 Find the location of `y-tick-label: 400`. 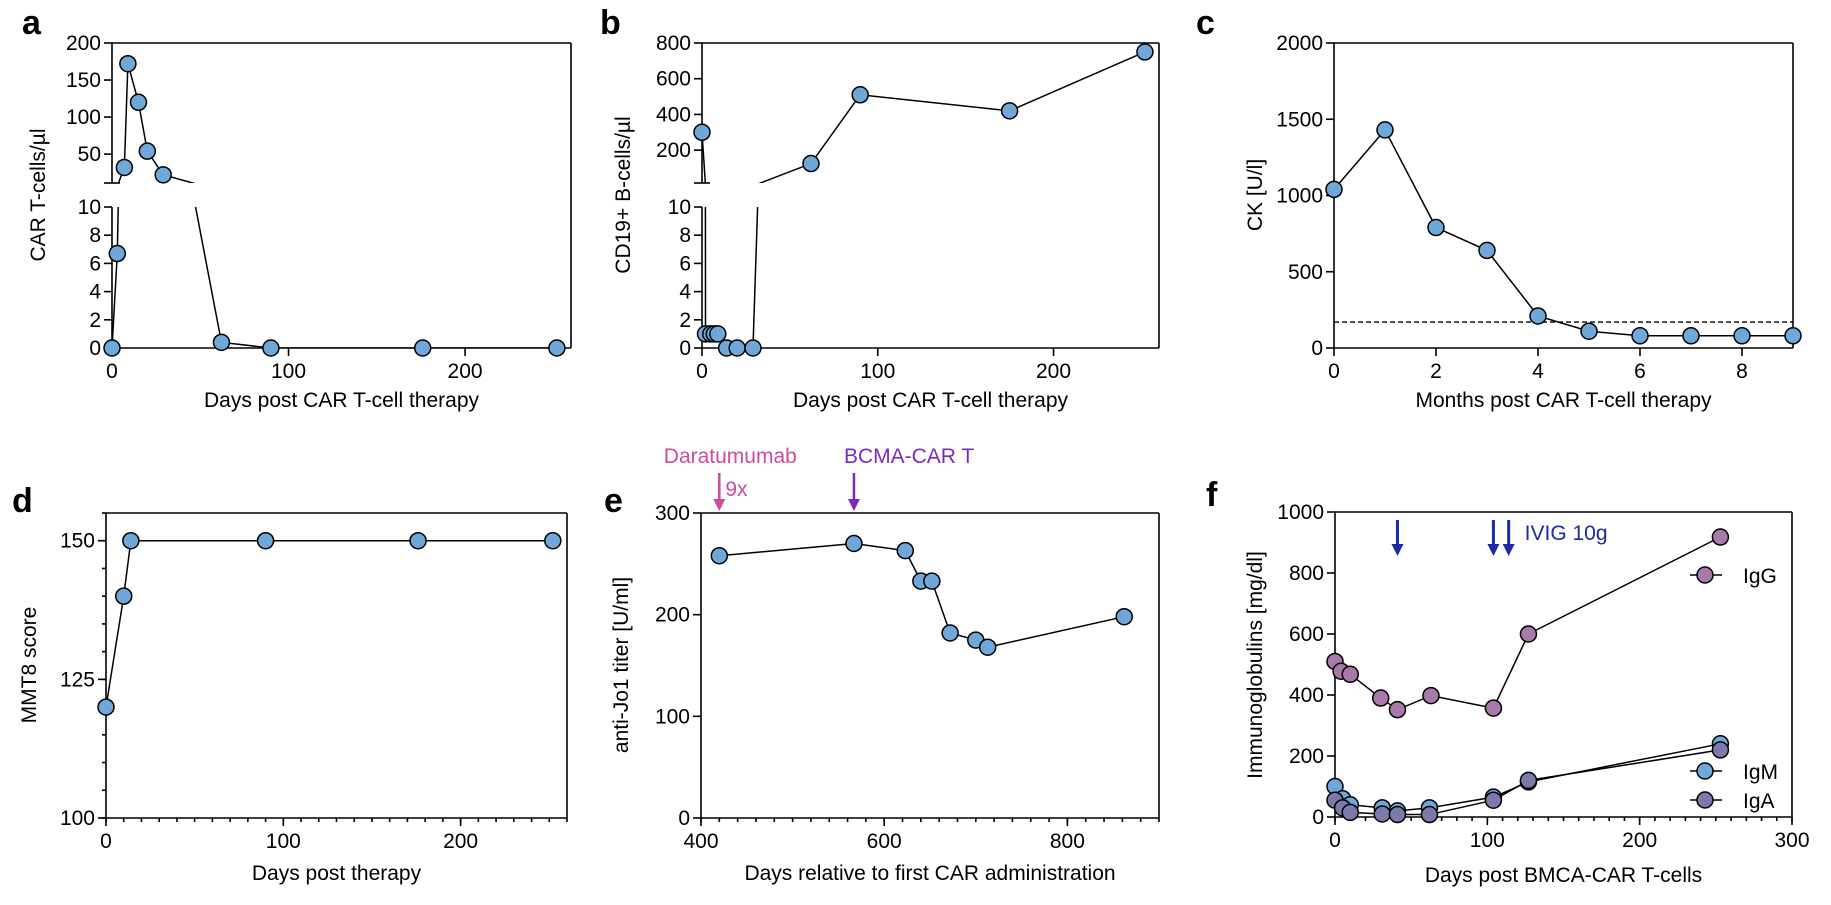

y-tick-label: 400 is located at coordinates (1306, 695).